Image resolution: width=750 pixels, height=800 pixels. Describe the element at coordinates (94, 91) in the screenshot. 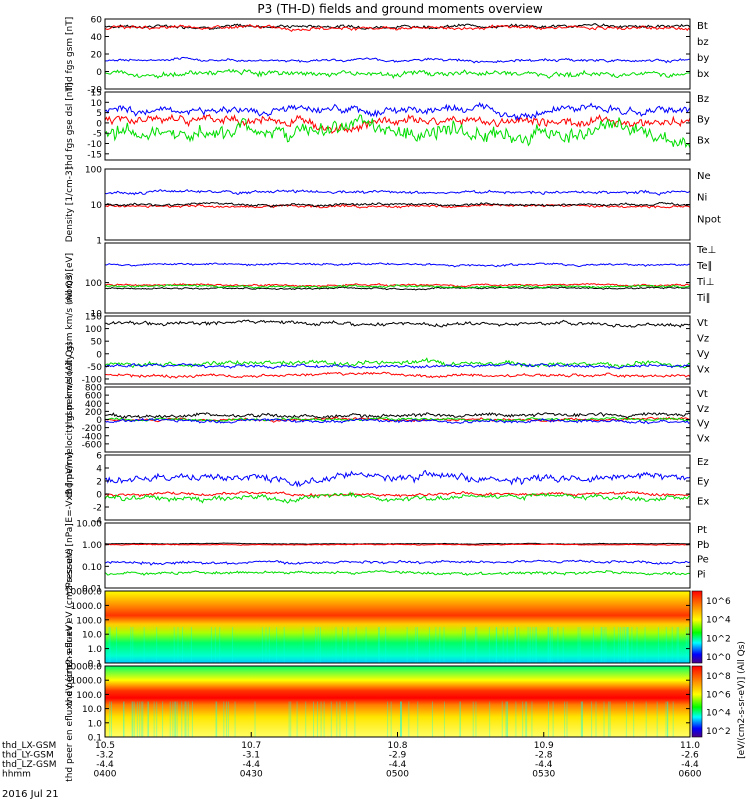

I see `y-tick-label: -20` at that location.